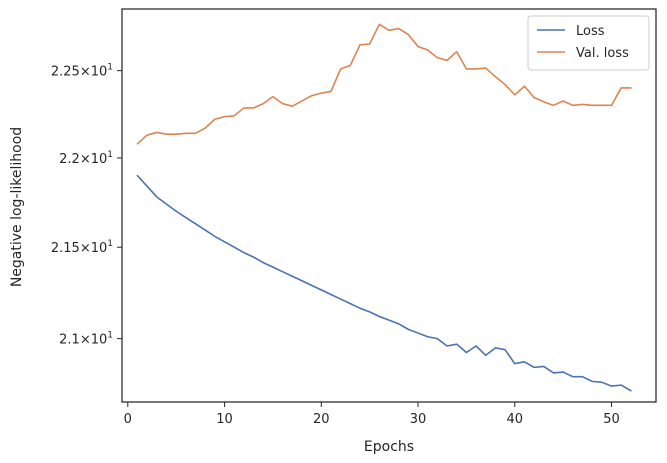 This screenshot has height=463, width=667. Describe the element at coordinates (69, 159) in the screenshot. I see `y-tick-mantissa: 2.2` at that location.